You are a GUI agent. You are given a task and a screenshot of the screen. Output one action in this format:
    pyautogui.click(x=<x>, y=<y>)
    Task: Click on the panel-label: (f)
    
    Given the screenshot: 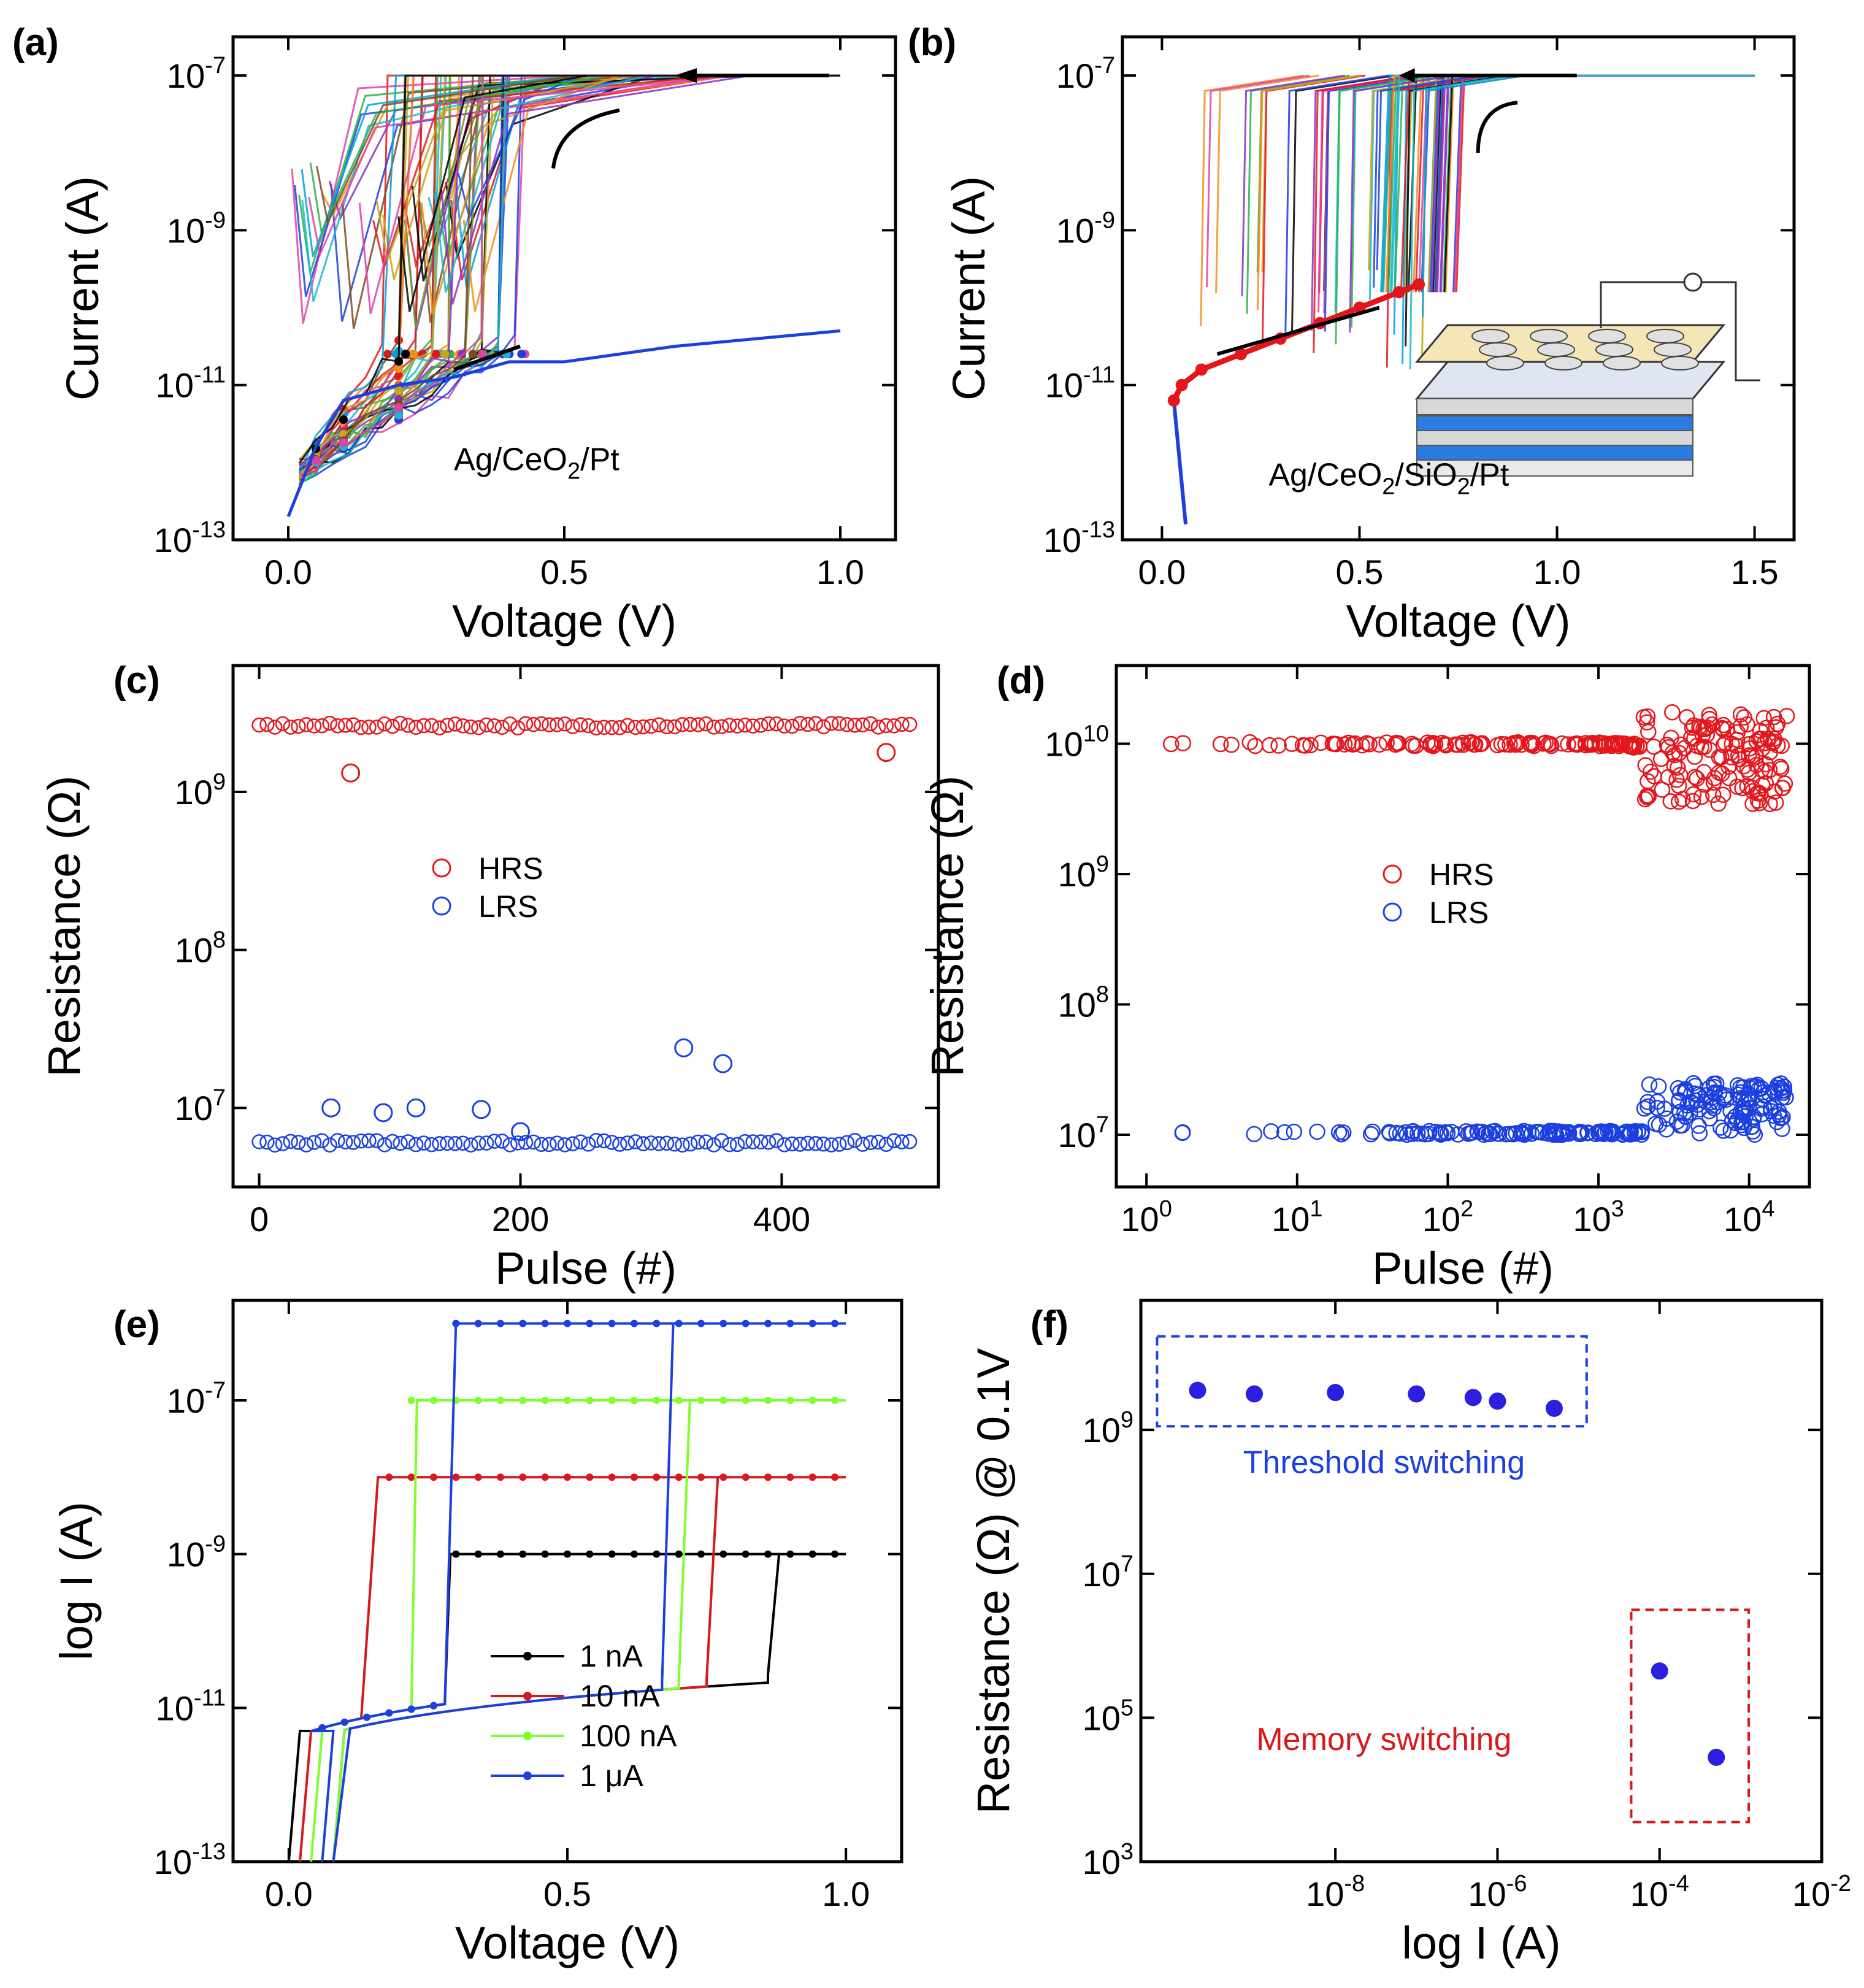 What is the action you would take?
    pyautogui.click(x=1049, y=1324)
    